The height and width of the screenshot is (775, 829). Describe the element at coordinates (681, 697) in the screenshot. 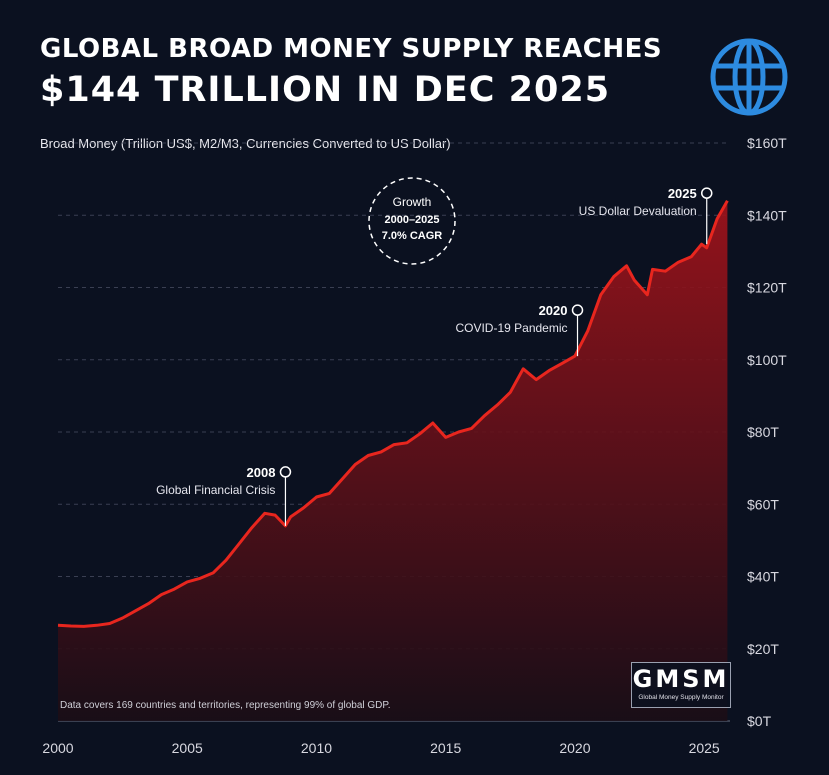

I see `gmsm-logo-subtext: Global Money Supply Monitor` at that location.